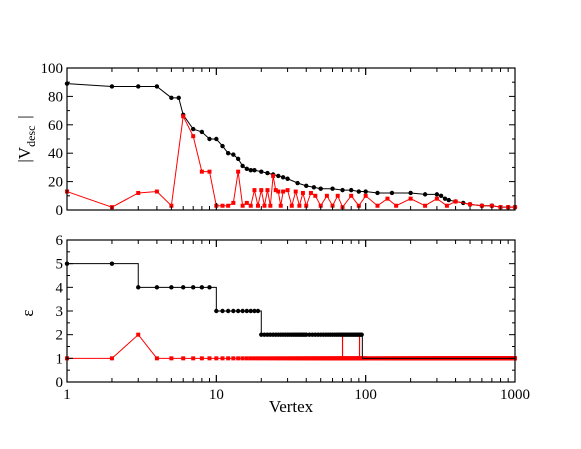 Image resolution: width=581 pixels, height=449 pixels. I want to click on top-y-axis-label: |Vdesc |, so click(26, 138).